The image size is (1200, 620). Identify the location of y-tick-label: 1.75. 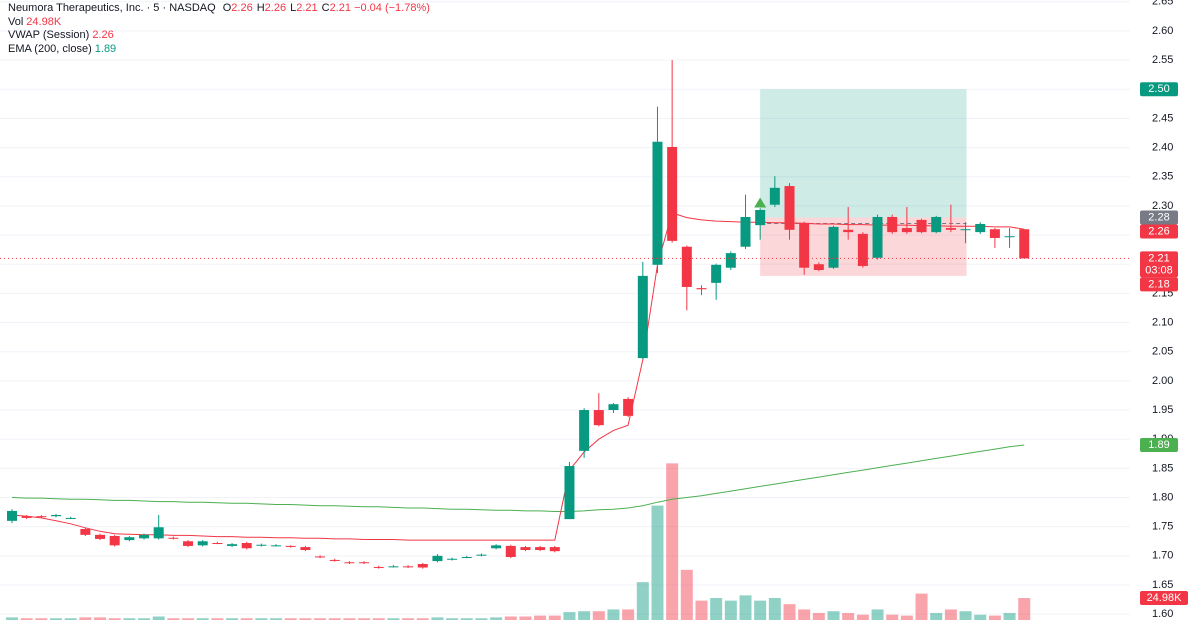
(1162, 527).